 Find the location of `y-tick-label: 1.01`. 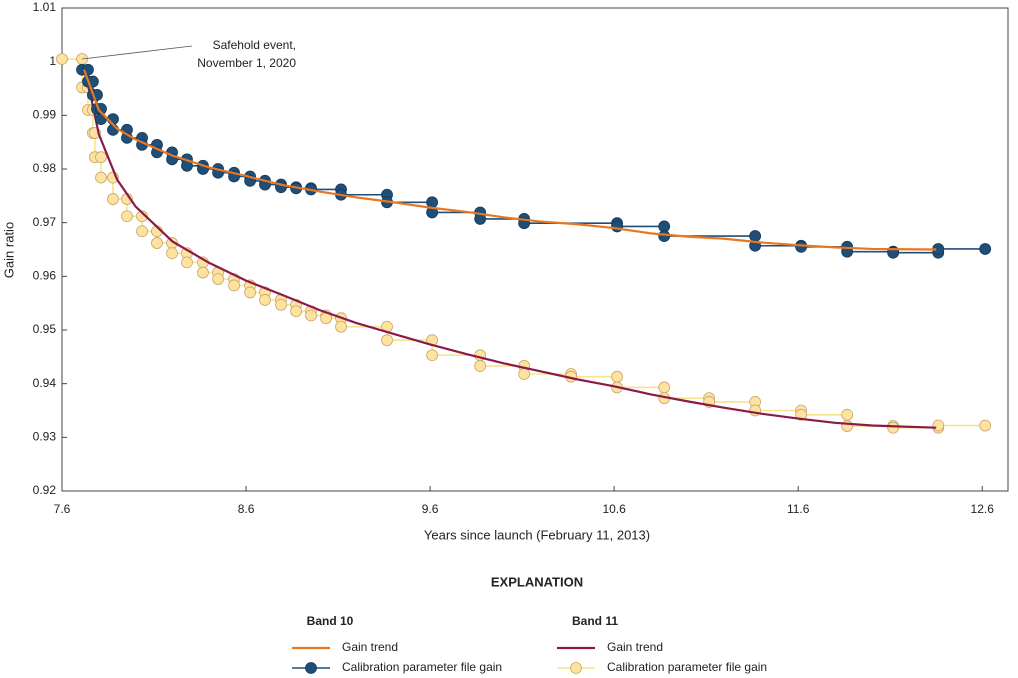

y-tick-label: 1.01 is located at coordinates (45, 7).